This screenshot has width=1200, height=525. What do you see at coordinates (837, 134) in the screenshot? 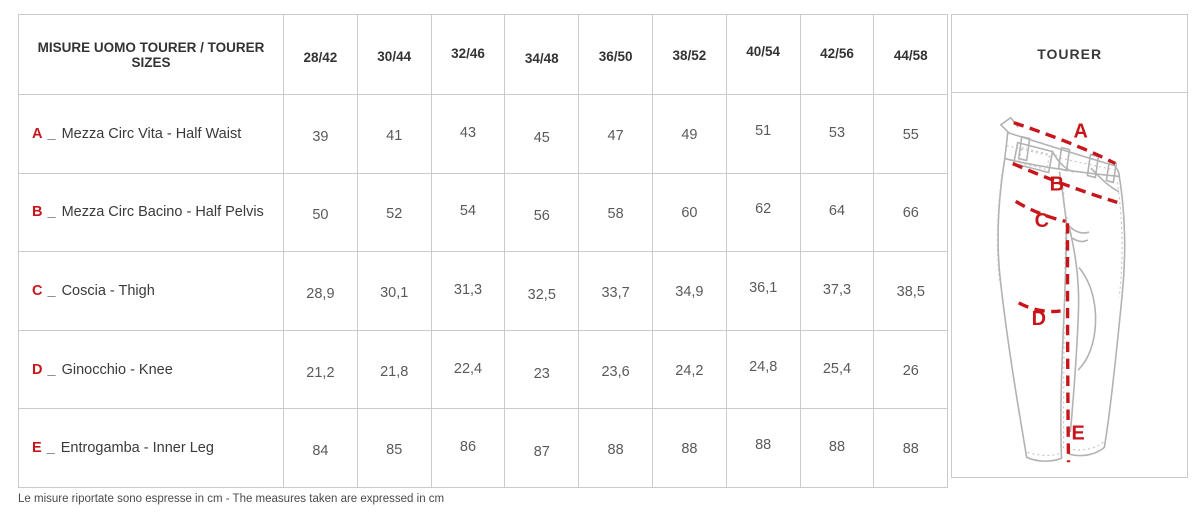
I see `size-value-cell: 53` at bounding box center [837, 134].